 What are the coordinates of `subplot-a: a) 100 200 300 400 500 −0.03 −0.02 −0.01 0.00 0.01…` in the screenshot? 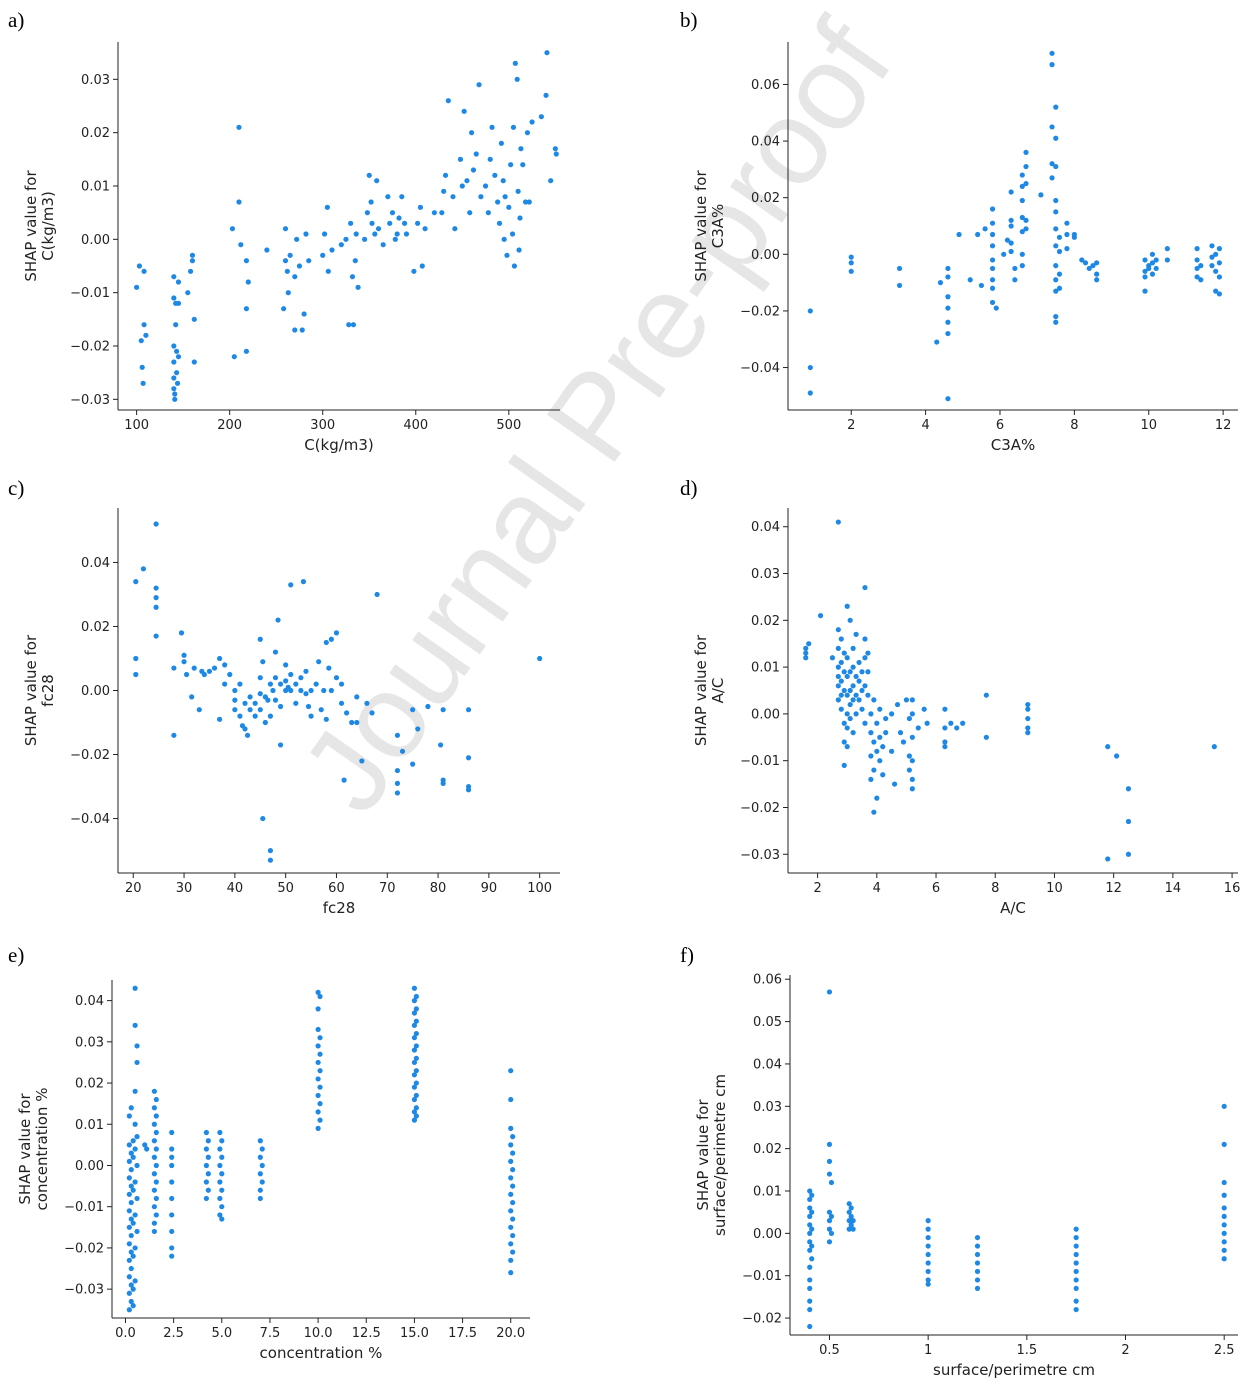 It's located at (284, 231).